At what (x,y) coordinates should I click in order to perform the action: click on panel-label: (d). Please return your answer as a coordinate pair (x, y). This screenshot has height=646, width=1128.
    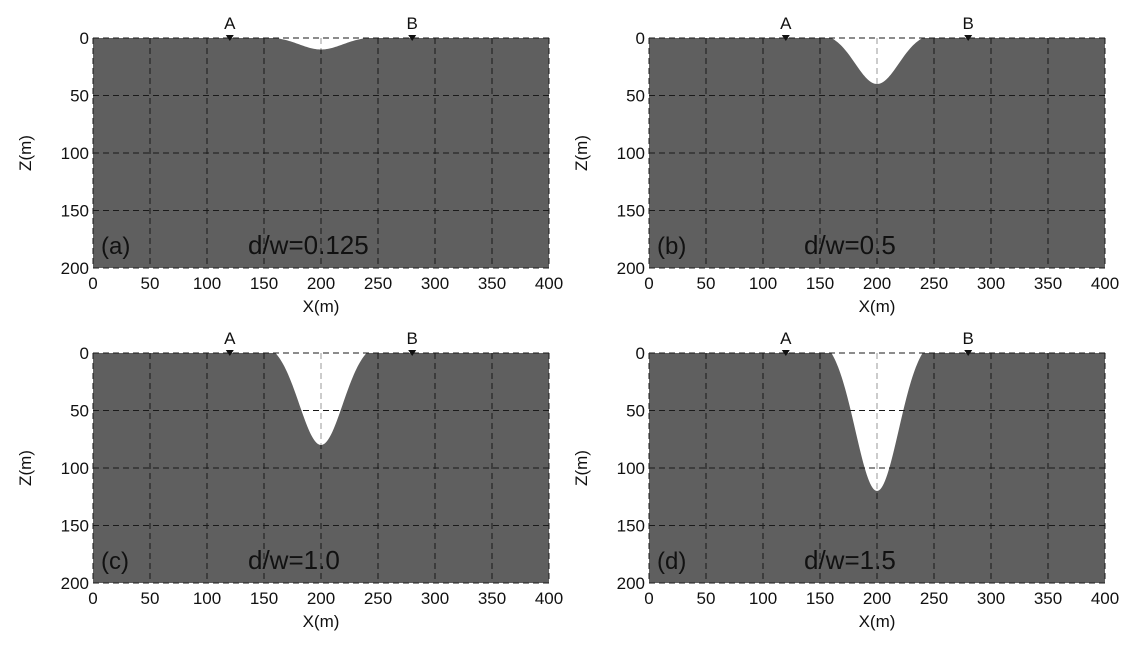
    Looking at the image, I should click on (671, 561).